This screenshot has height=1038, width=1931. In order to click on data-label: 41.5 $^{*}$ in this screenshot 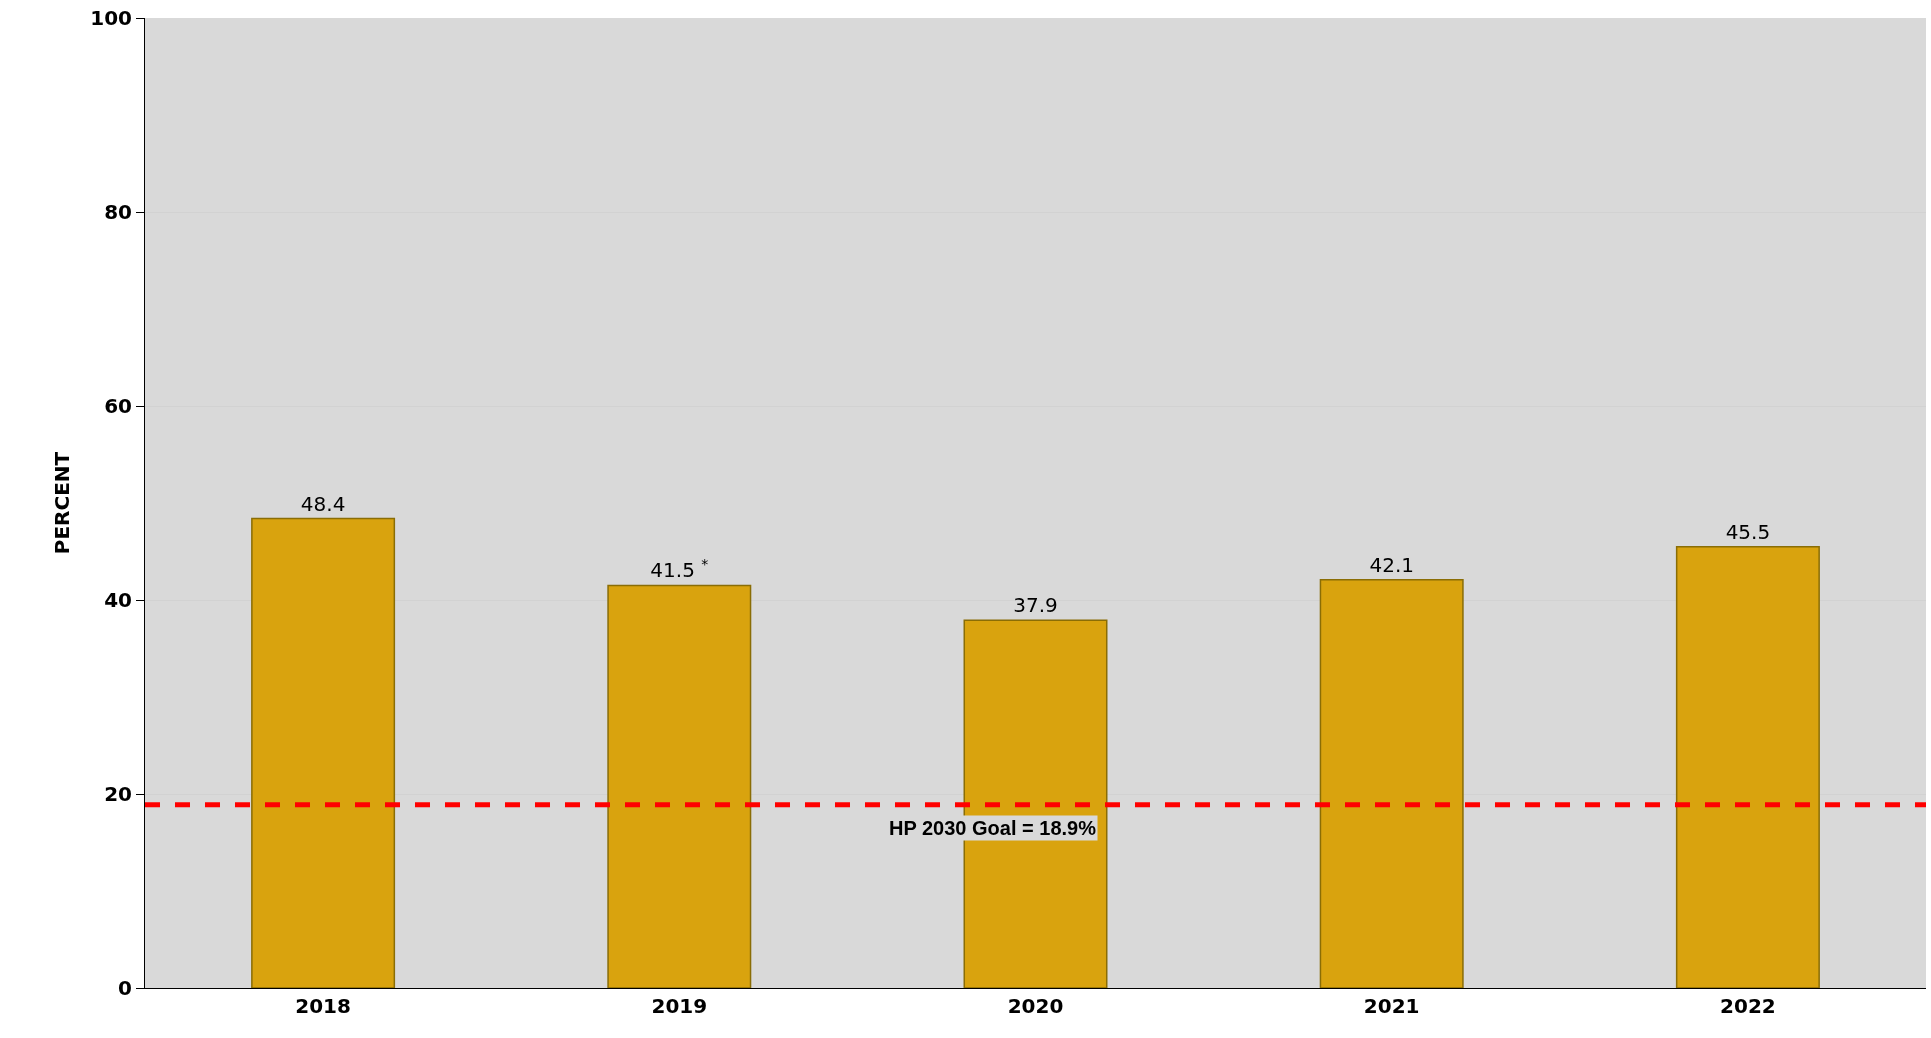, I will do `click(679, 569)`.